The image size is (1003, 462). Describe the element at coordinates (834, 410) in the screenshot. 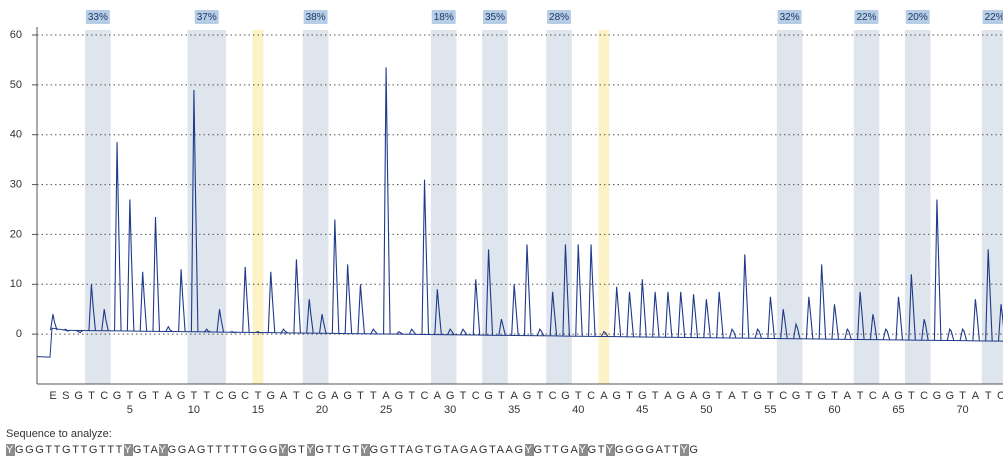

I see `x-tick-label: 60` at that location.